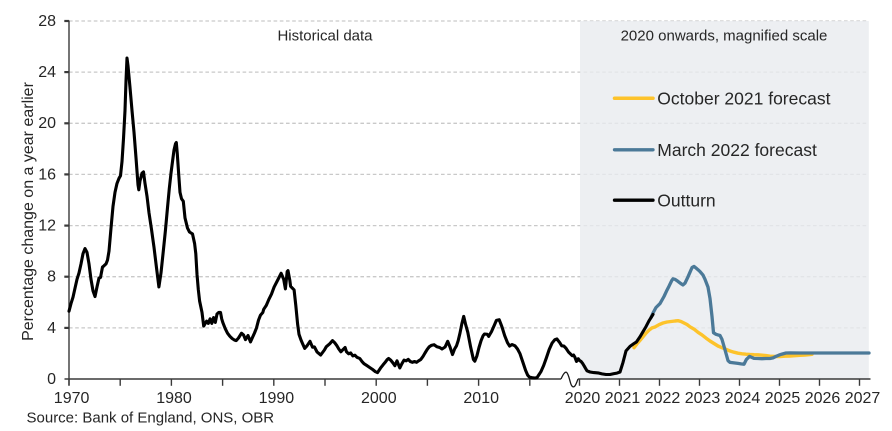  What do you see at coordinates (863, 398) in the screenshot?
I see `svg-text: 2027` at bounding box center [863, 398].